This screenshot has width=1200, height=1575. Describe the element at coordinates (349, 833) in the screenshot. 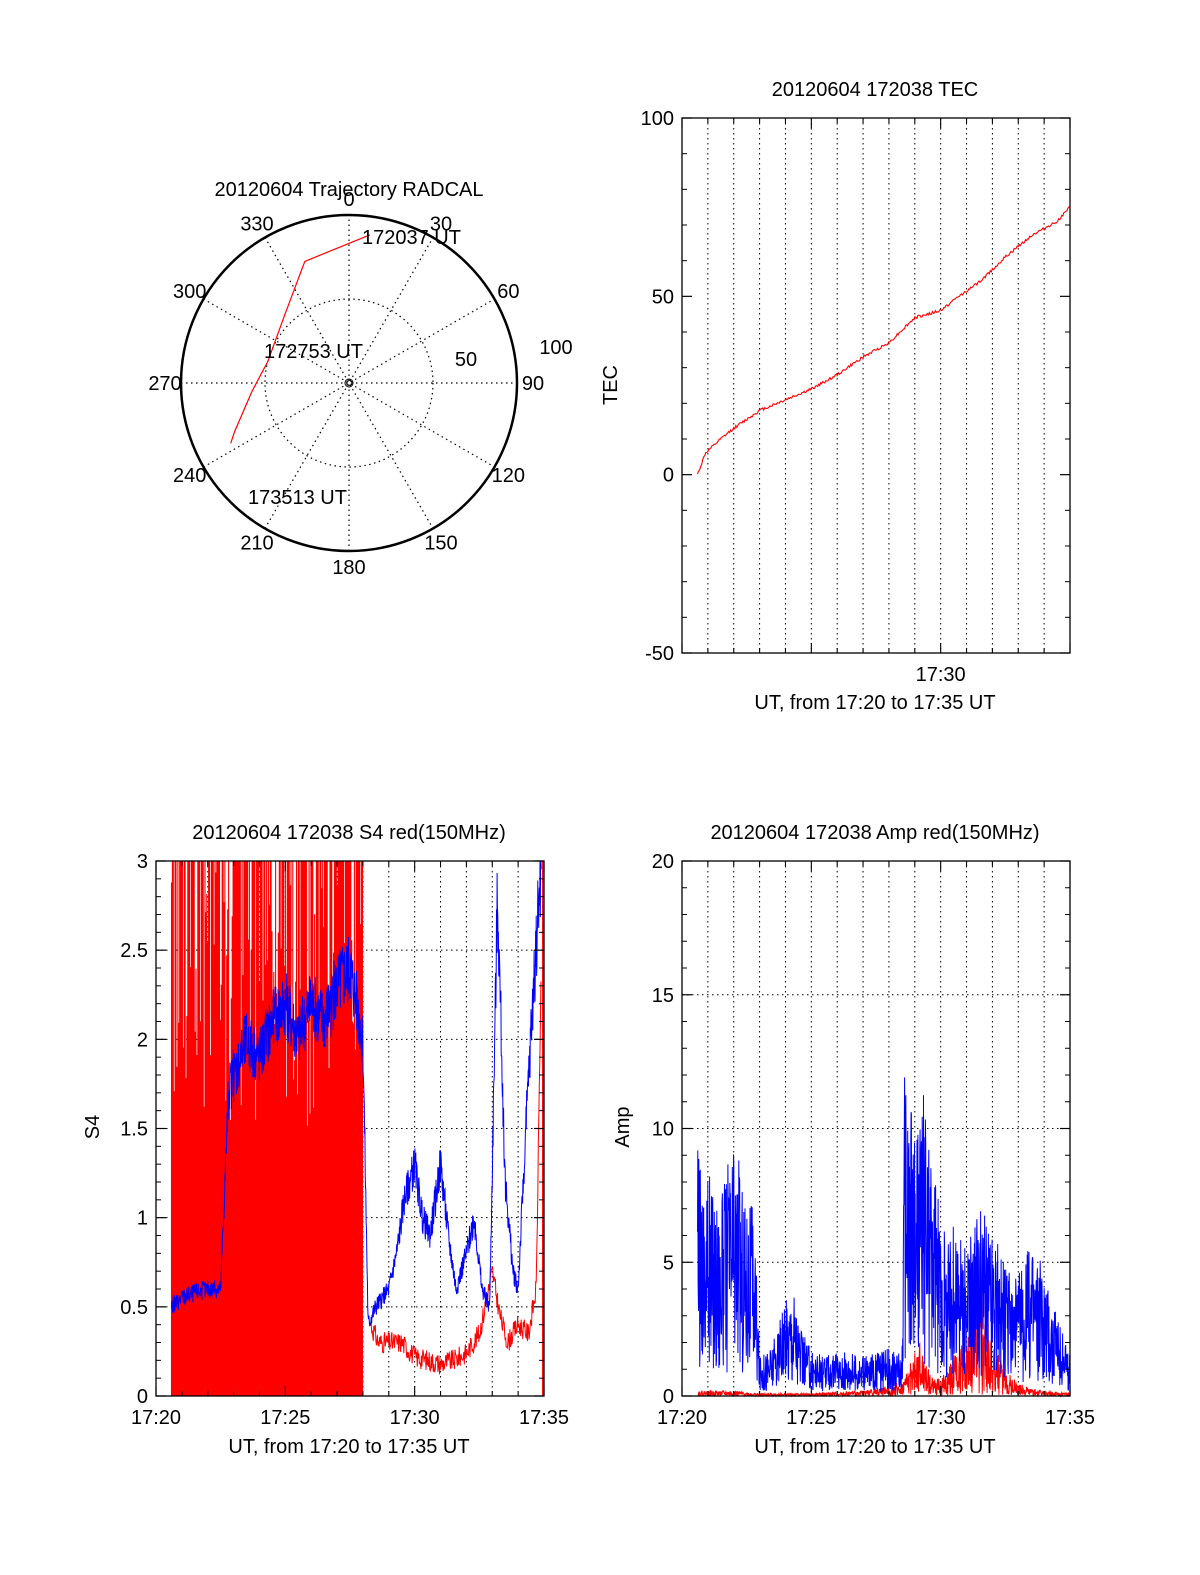

I see `s4-chart-title: 20120604 172038 S4 red(150MHz)` at that location.